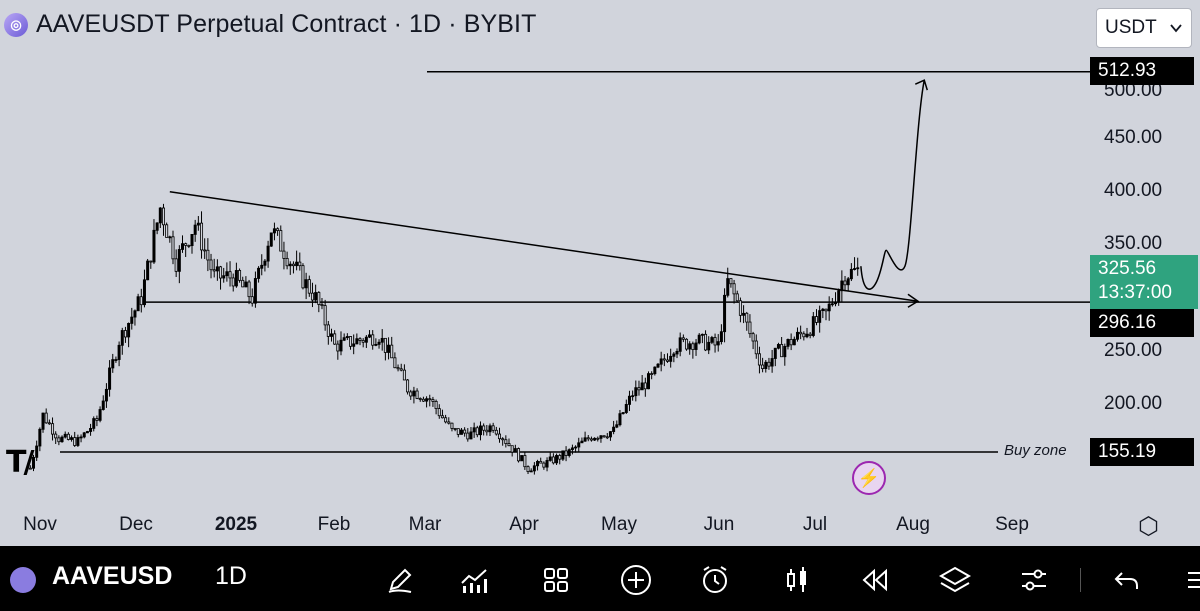 The image size is (1200, 611). I want to click on buy-zone-price-label: 155.19, so click(1142, 452).